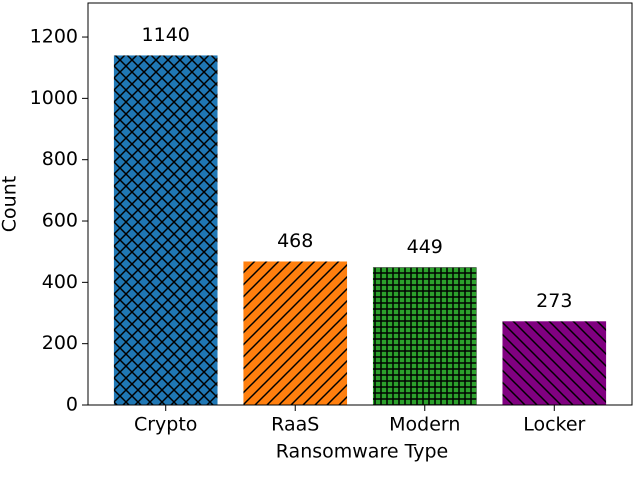 This screenshot has width=634, height=492. I want to click on y-tick-label: 1200, so click(54, 37).